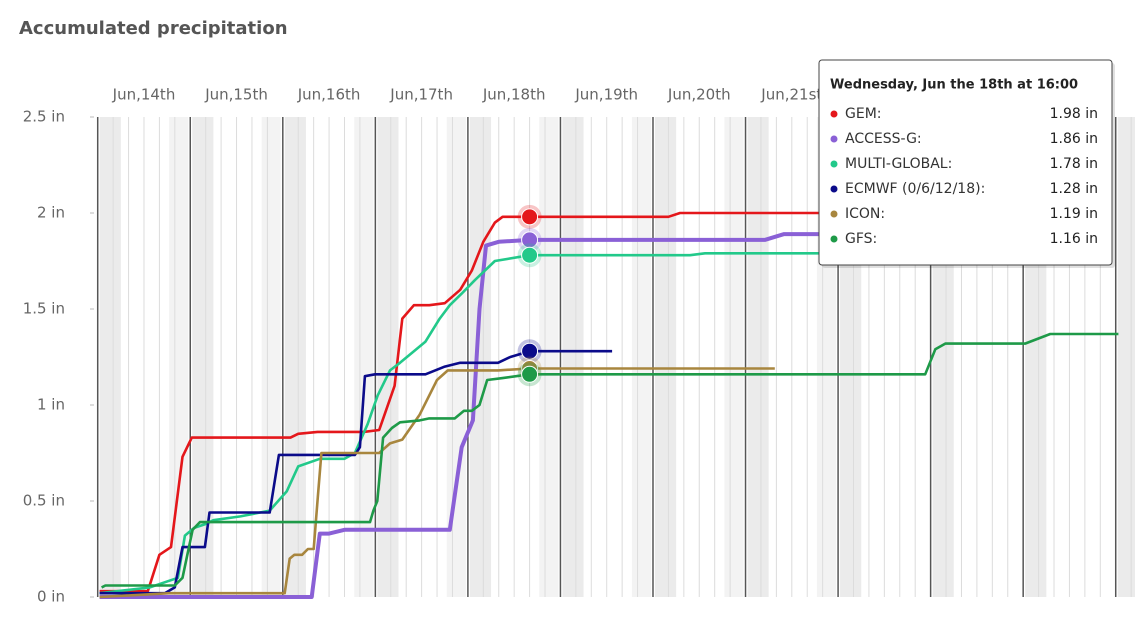 The image size is (1135, 618). Describe the element at coordinates (863, 114) in the screenshot. I see `legend-label: GEM:` at that location.